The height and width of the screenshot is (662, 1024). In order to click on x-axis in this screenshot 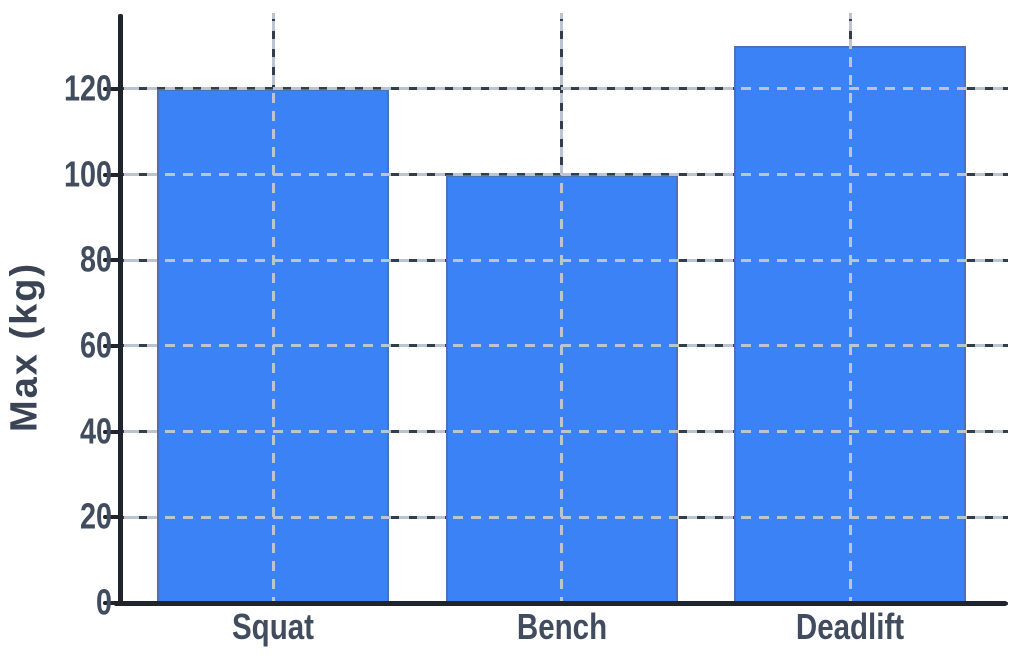, I will do `click(560, 603)`.